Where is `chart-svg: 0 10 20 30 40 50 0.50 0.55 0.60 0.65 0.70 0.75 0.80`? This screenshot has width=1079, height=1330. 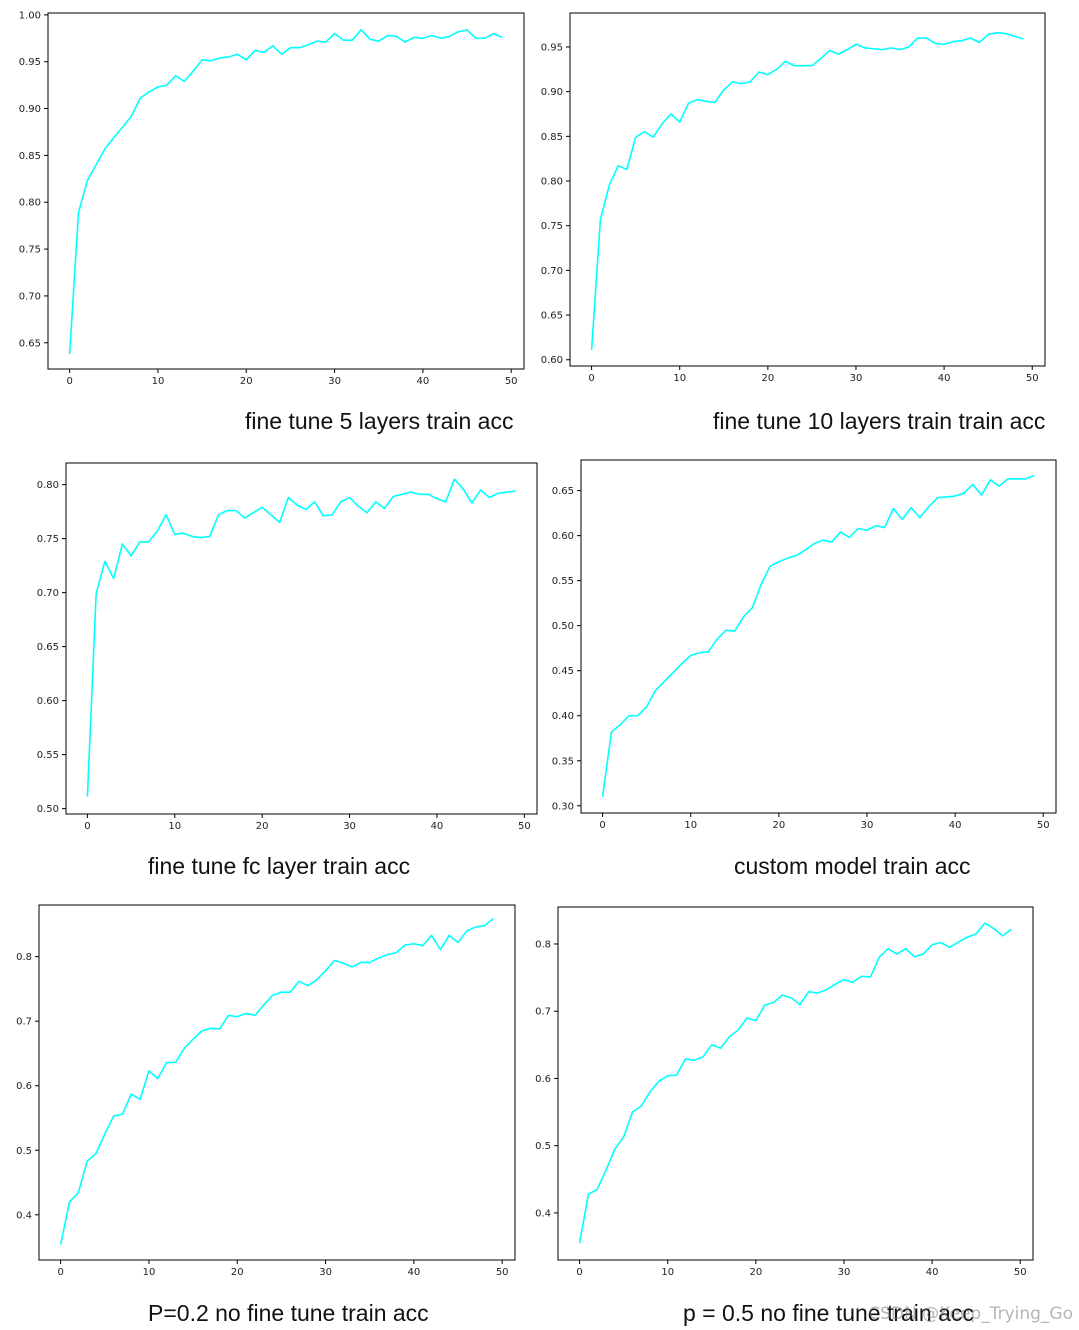 chart-svg: 0 10 20 30 40 50 0.50 0.55 0.60 0.65 0.70 0.75 0.80 is located at coordinates (287, 647).